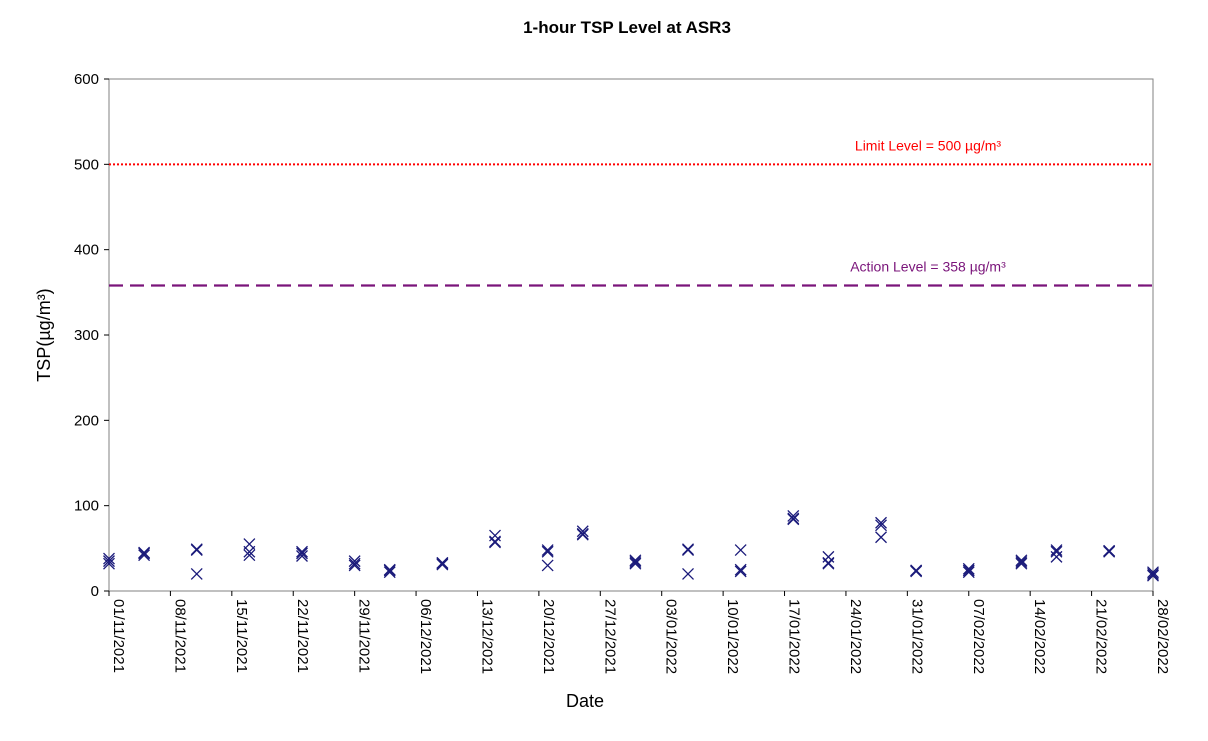 This screenshot has height=741, width=1208. What do you see at coordinates (928, 145) in the screenshot?
I see `reference-line-label-0: Limit Level = 500 µg/m³` at bounding box center [928, 145].